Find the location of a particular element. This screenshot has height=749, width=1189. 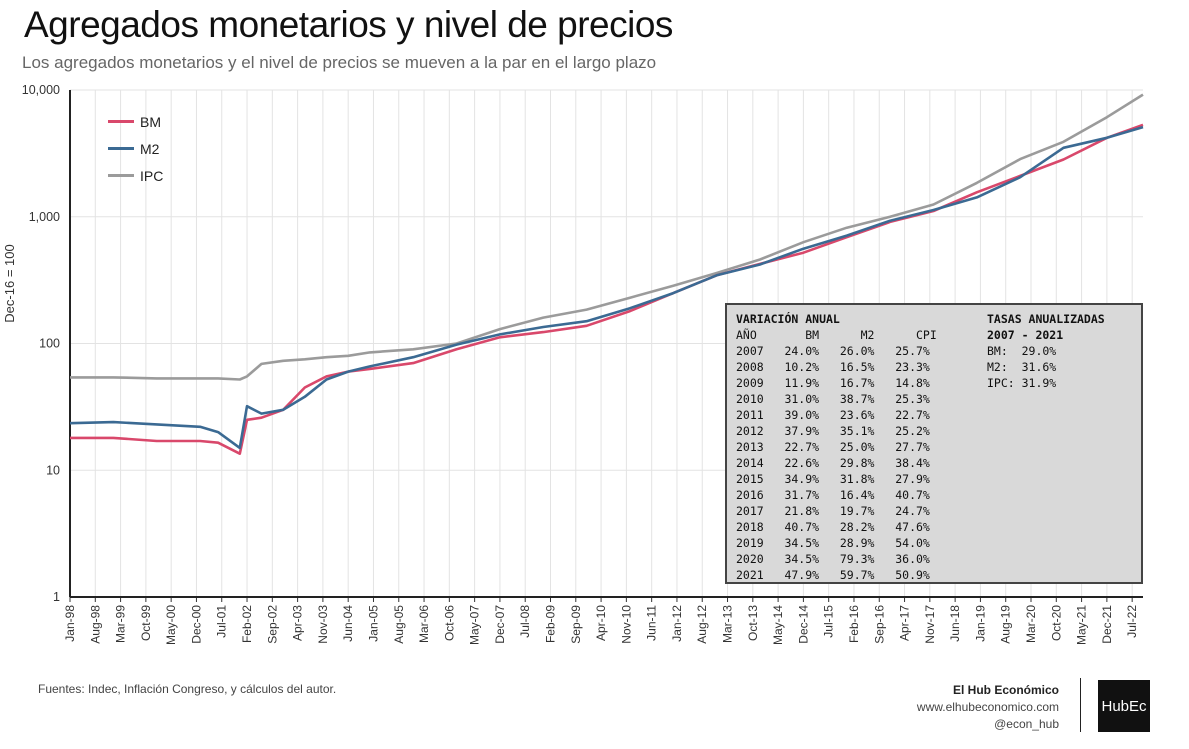

table-row: 2014 22.6% 29.8% 38.4% is located at coordinates (833, 463).